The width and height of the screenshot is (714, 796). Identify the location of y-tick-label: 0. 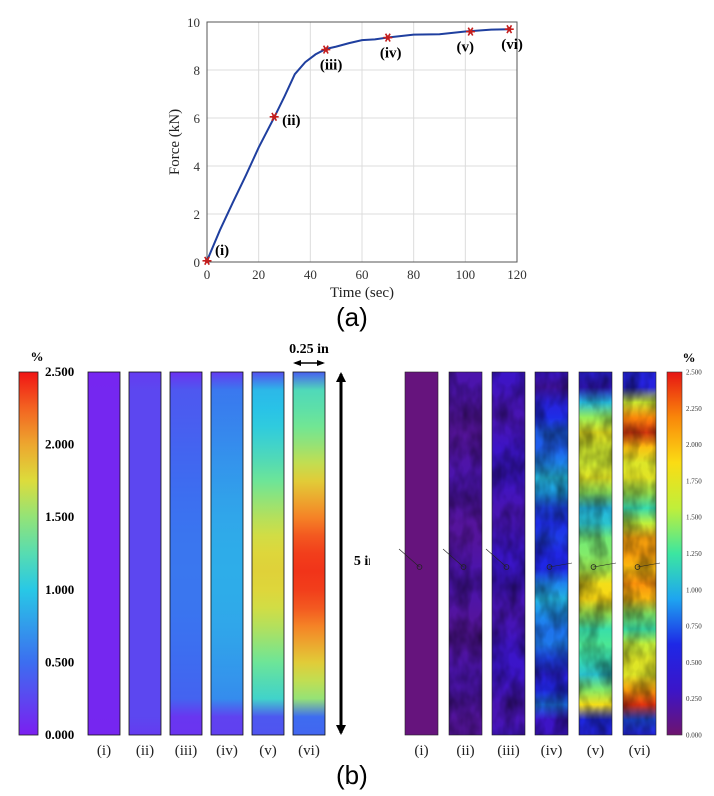
(197, 262).